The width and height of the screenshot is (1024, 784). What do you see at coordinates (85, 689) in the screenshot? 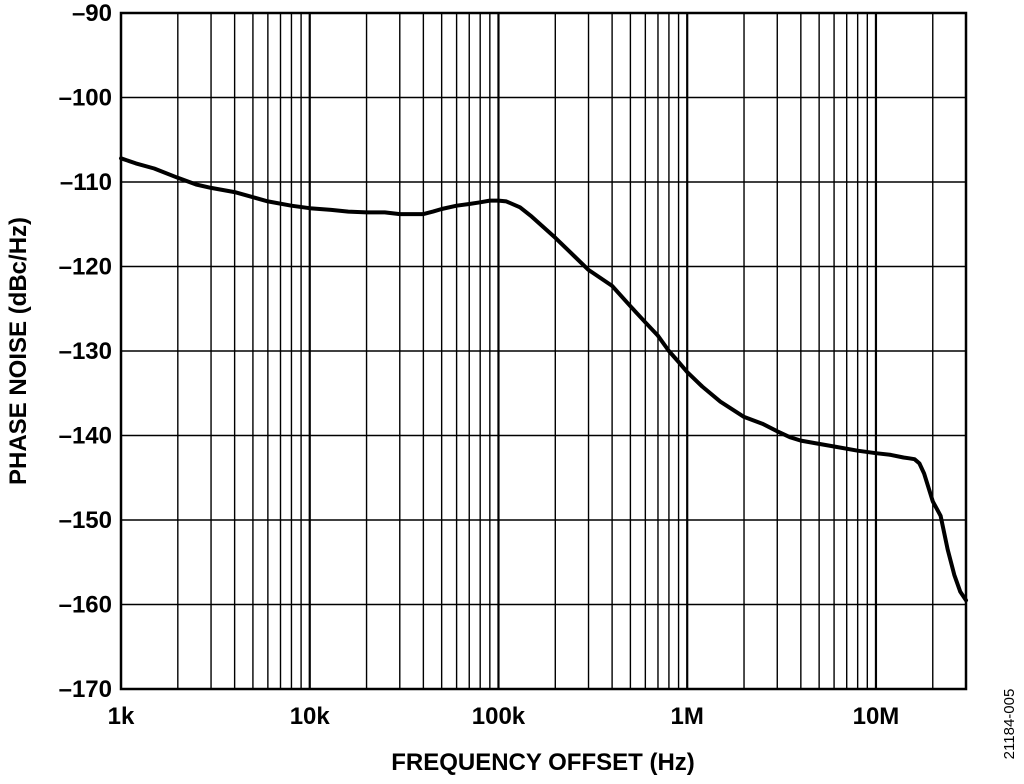
I see `y-tick-label: –170` at bounding box center [85, 689].